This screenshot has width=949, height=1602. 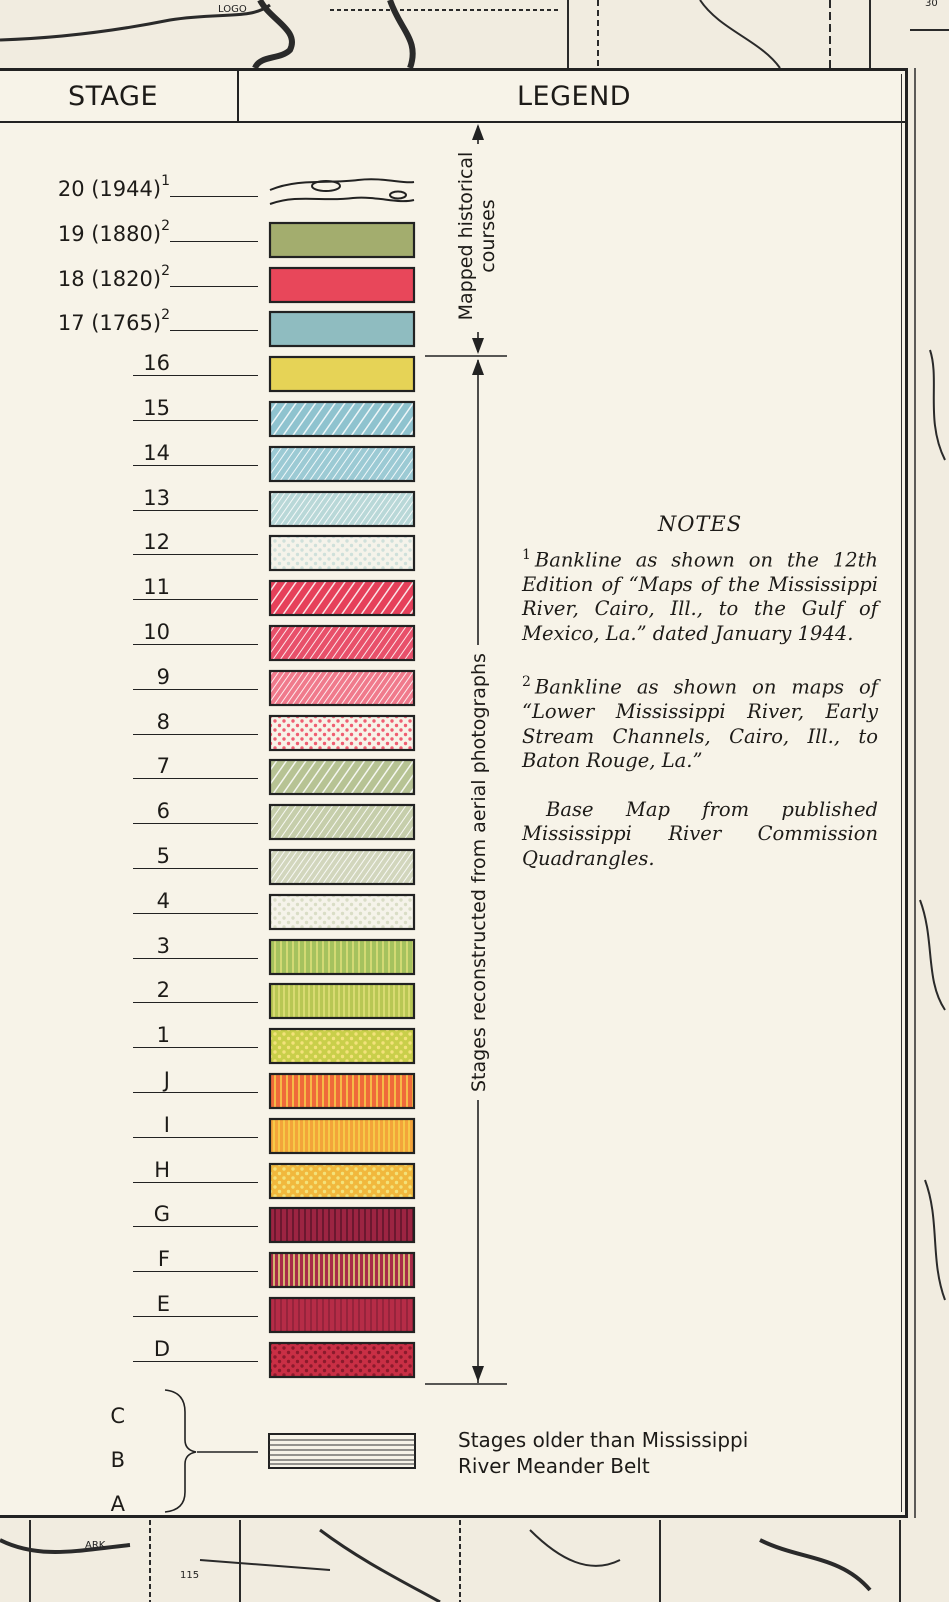 What do you see at coordinates (156, 587) in the screenshot?
I see `stage-label-11: 11` at bounding box center [156, 587].